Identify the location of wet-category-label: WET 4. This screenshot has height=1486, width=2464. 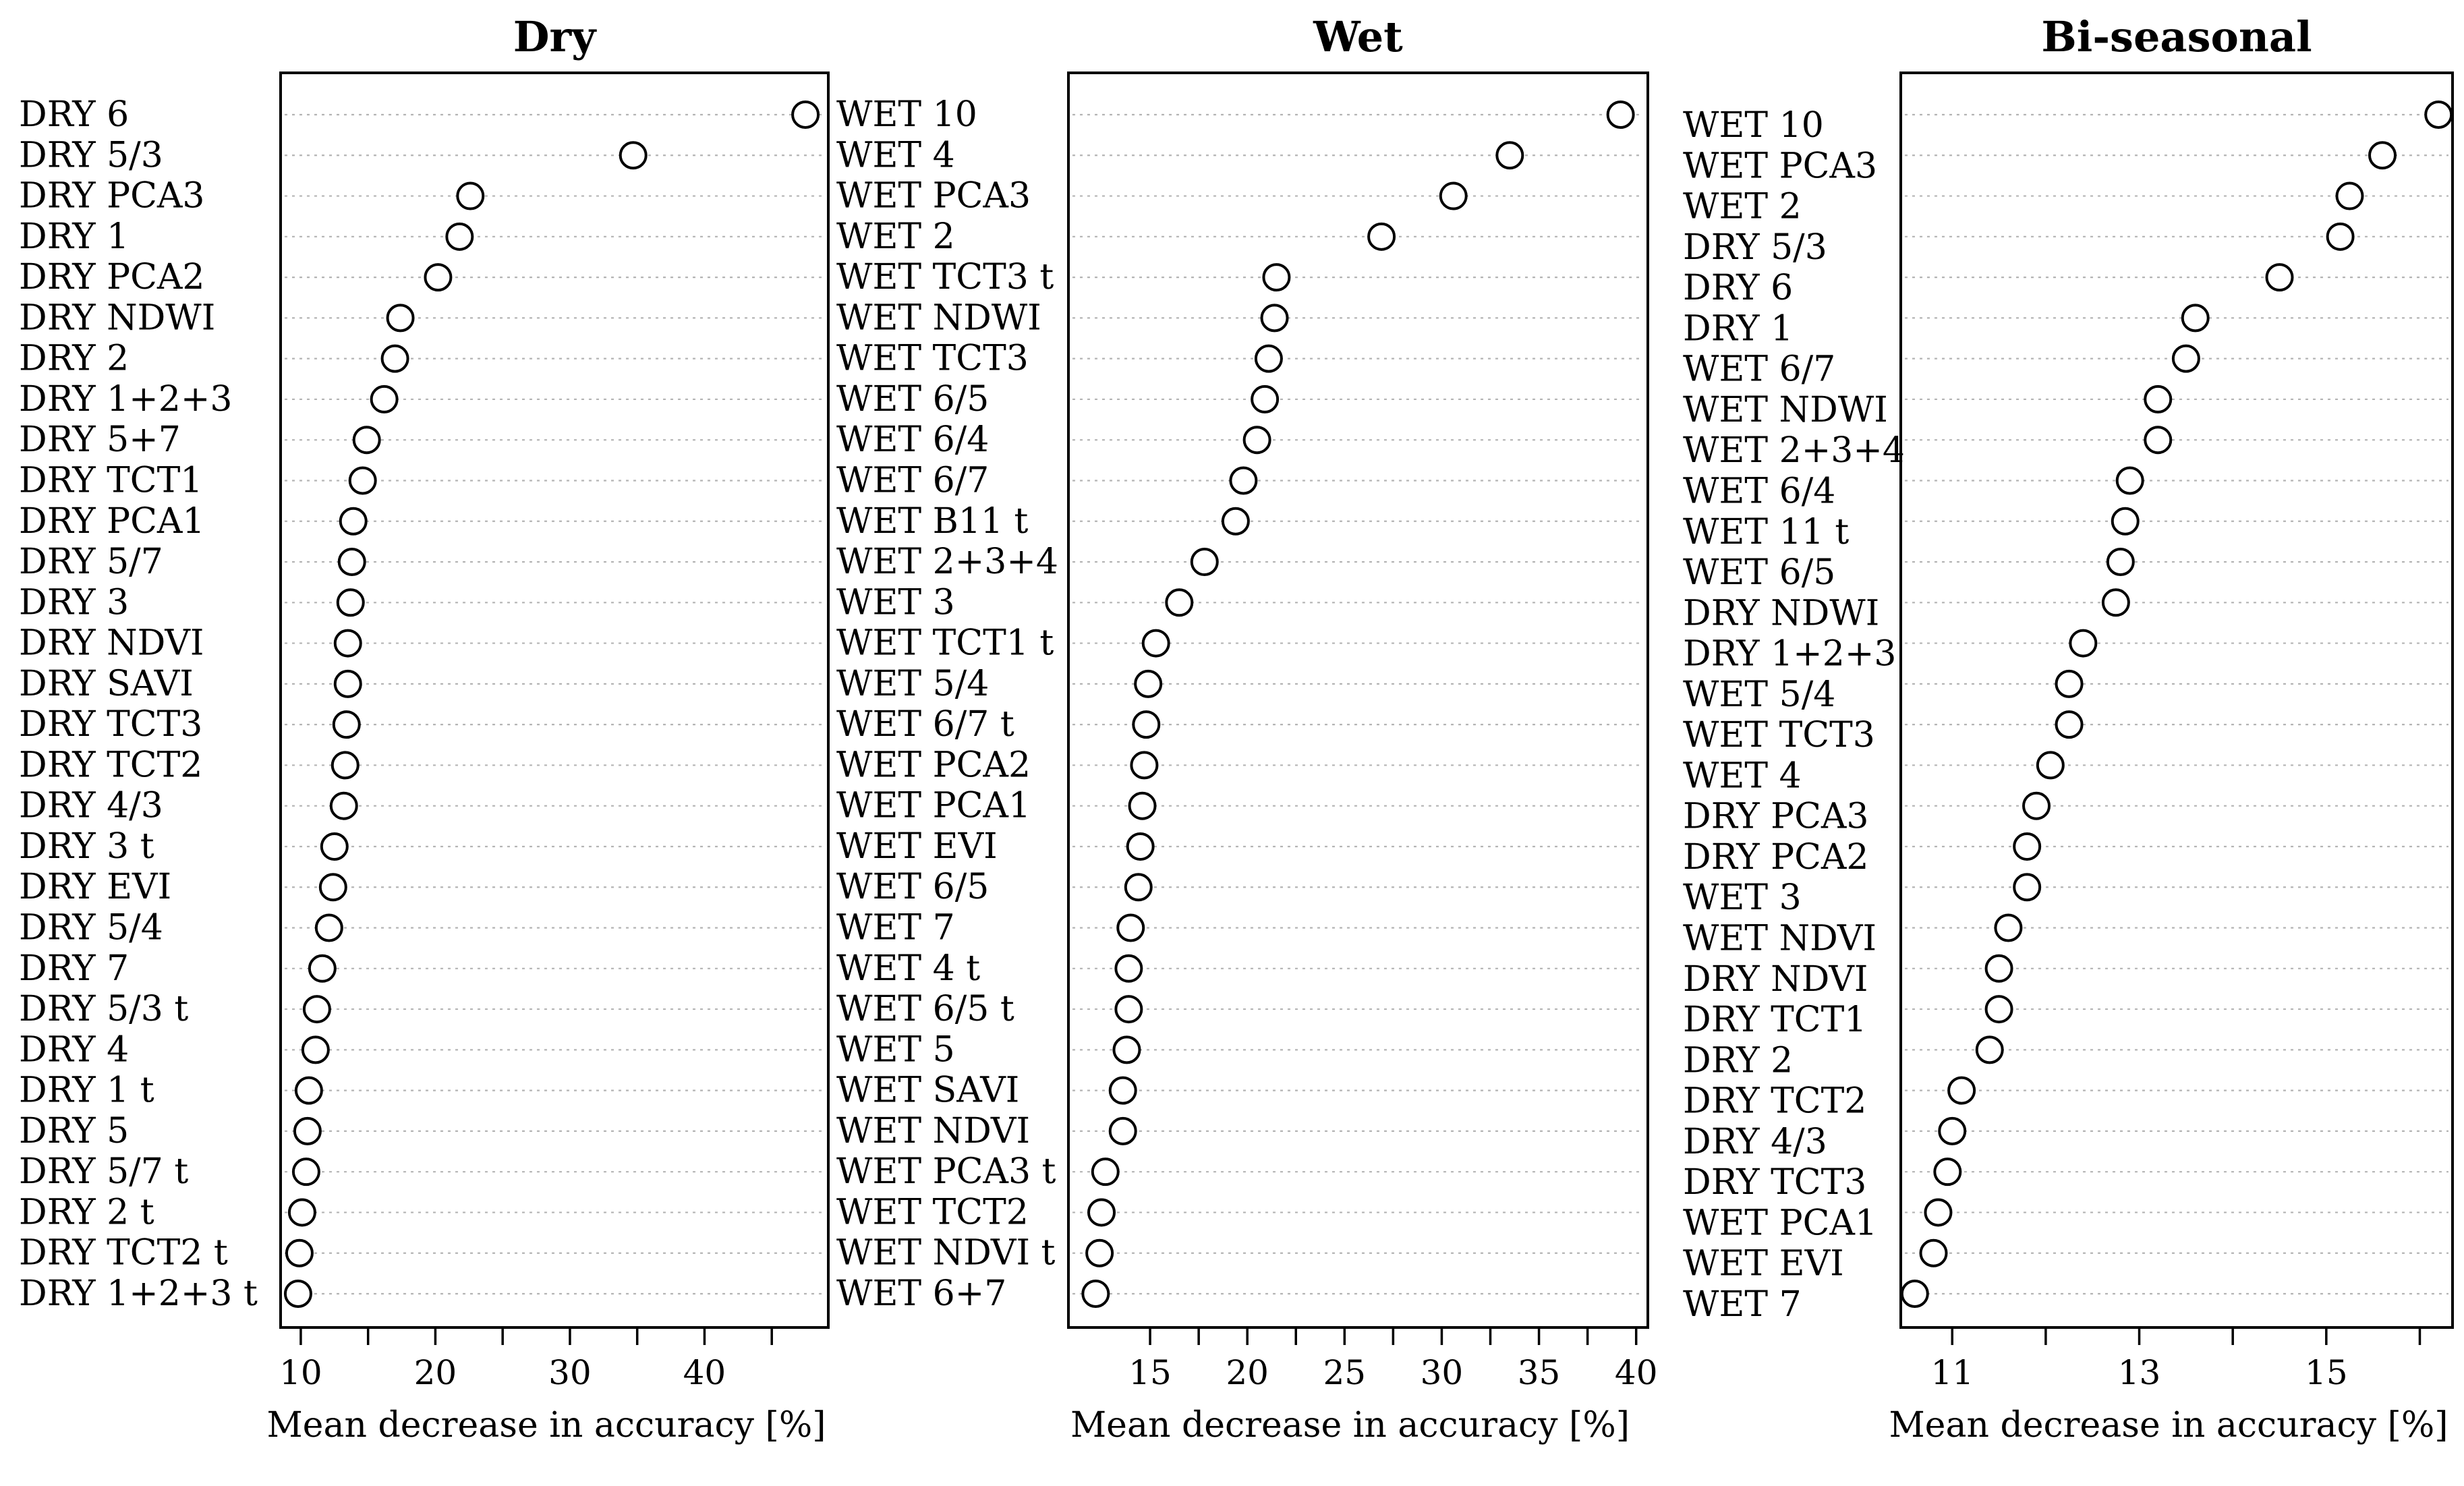
(895, 155).